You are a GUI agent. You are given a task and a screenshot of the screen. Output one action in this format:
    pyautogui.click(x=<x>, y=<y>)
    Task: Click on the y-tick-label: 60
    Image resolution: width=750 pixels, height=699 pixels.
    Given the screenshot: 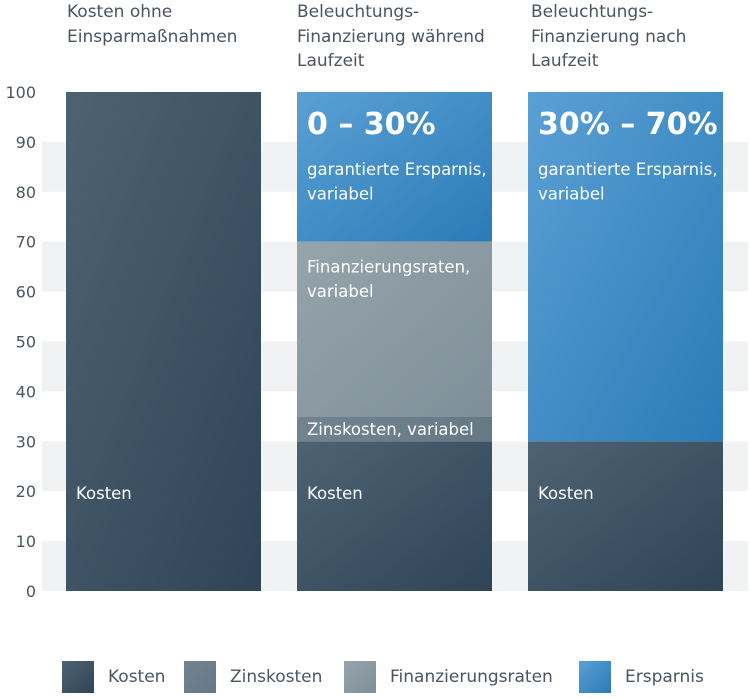 What is the action you would take?
    pyautogui.click(x=26, y=292)
    